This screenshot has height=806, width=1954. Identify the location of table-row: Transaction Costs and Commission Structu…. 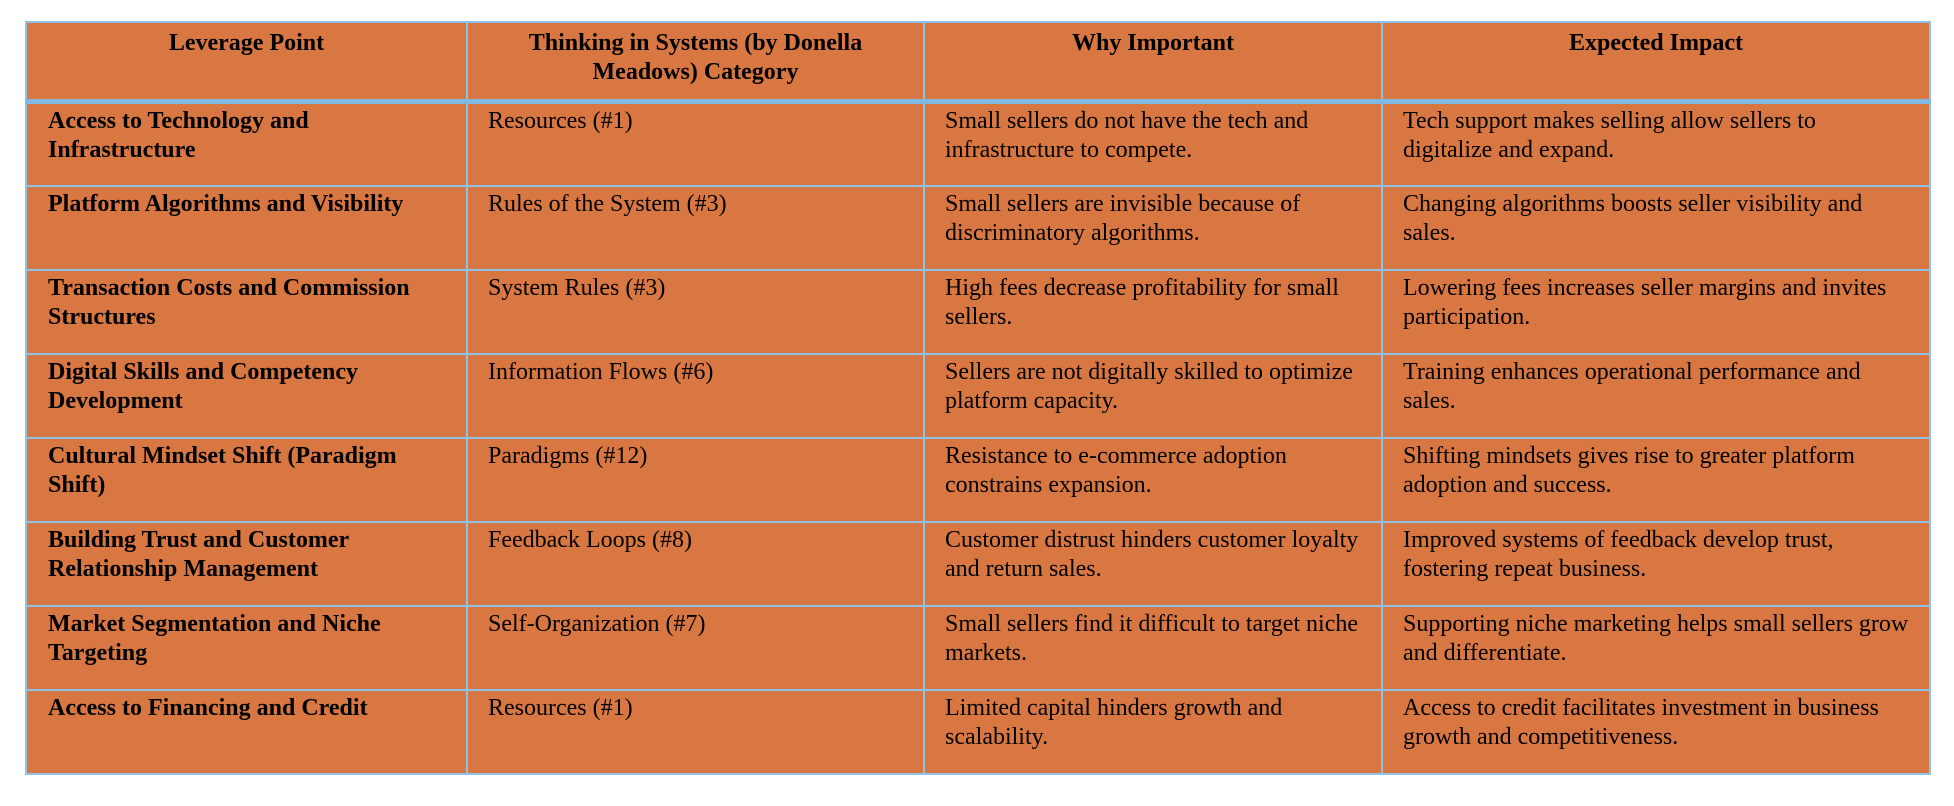
(978, 311).